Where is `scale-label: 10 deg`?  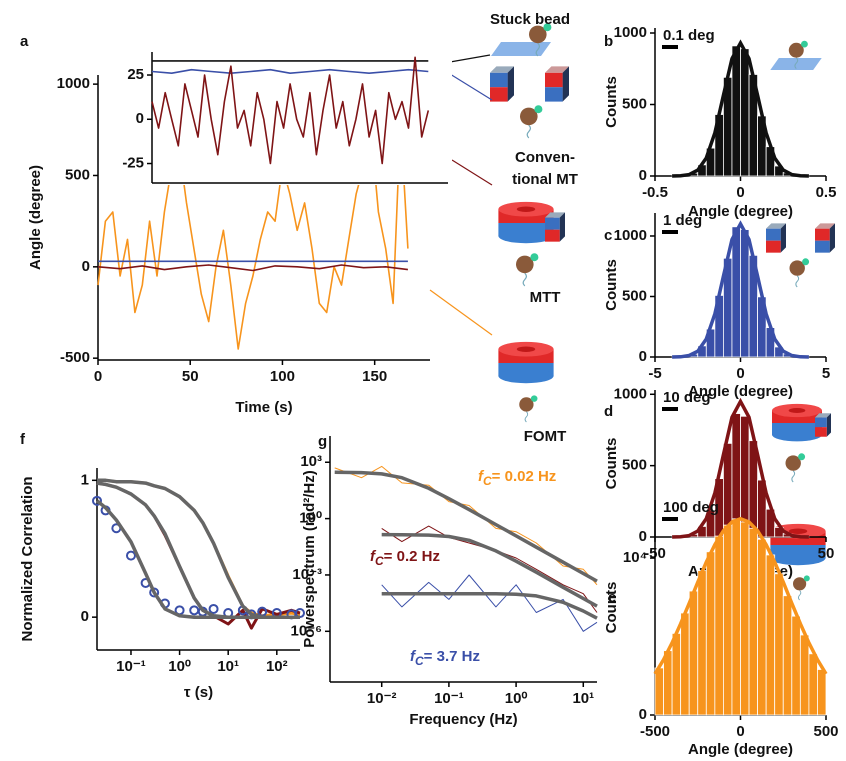 scale-label: 10 deg is located at coordinates (687, 397).